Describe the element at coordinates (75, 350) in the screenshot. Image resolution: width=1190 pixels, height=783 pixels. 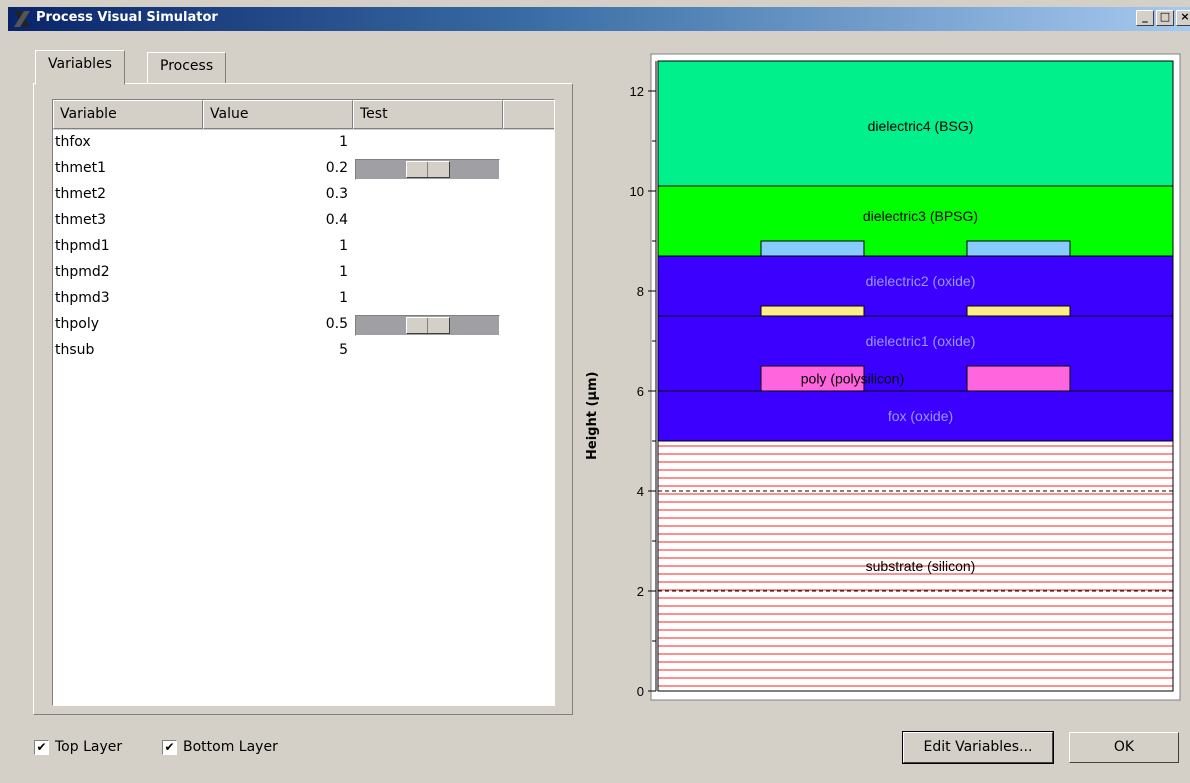
I see `variable-name: thsub` at that location.